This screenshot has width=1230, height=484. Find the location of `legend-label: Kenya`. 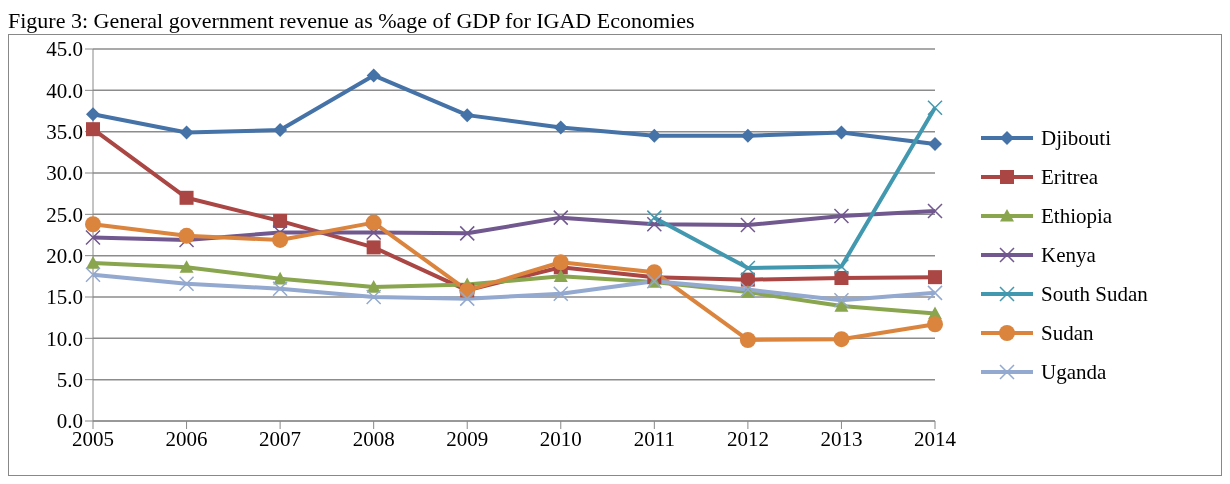

legend-label: Kenya is located at coordinates (1068, 255).